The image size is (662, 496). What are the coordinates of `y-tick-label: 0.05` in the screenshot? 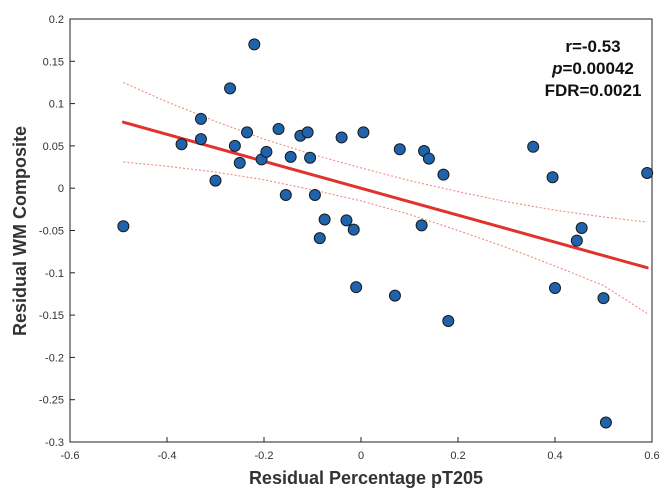 It's located at (53, 147).